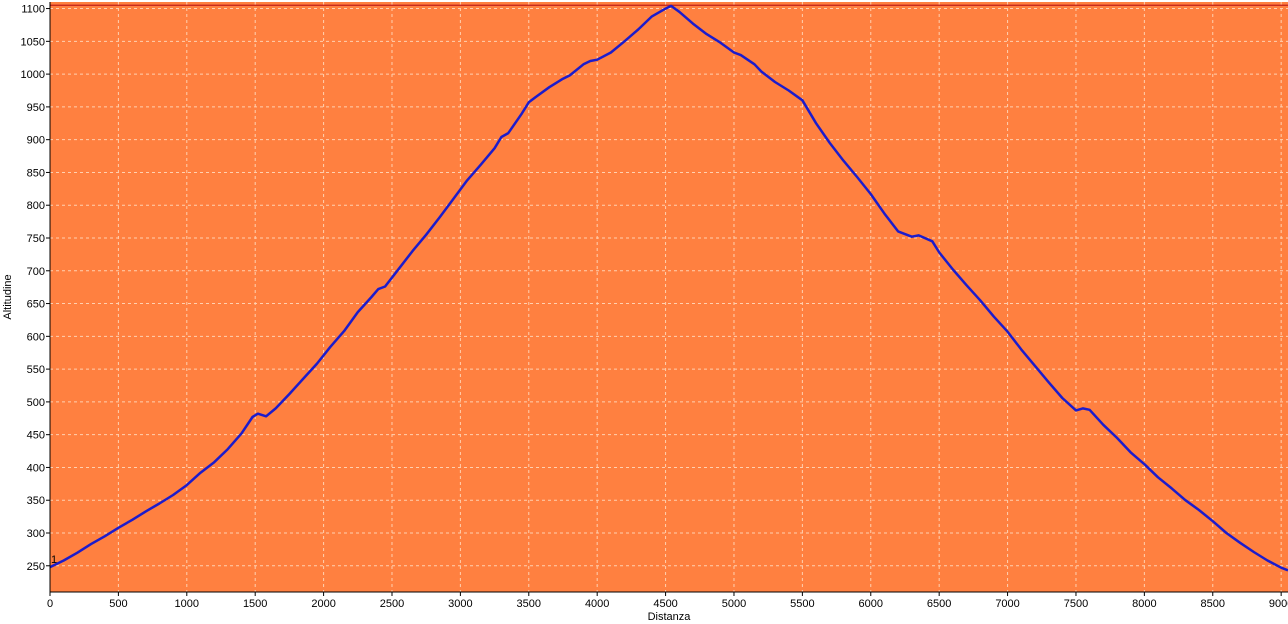 The height and width of the screenshot is (624, 1288). I want to click on x-tick-label: 3500, so click(529, 604).